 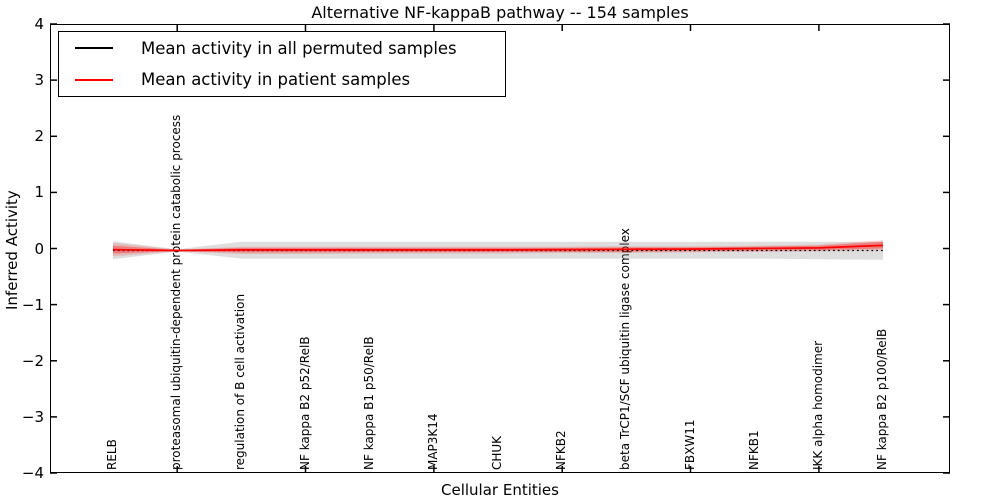 What do you see at coordinates (32, 416) in the screenshot?
I see `y-tick-label: −3` at bounding box center [32, 416].